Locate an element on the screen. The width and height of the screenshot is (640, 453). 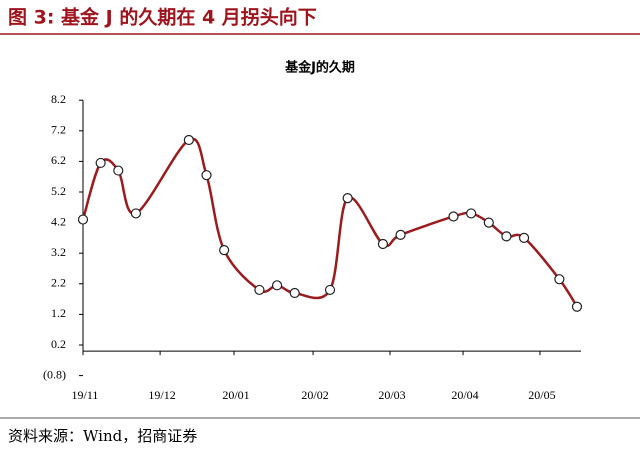
x-tick-label: 20/01 is located at coordinates (235, 395).